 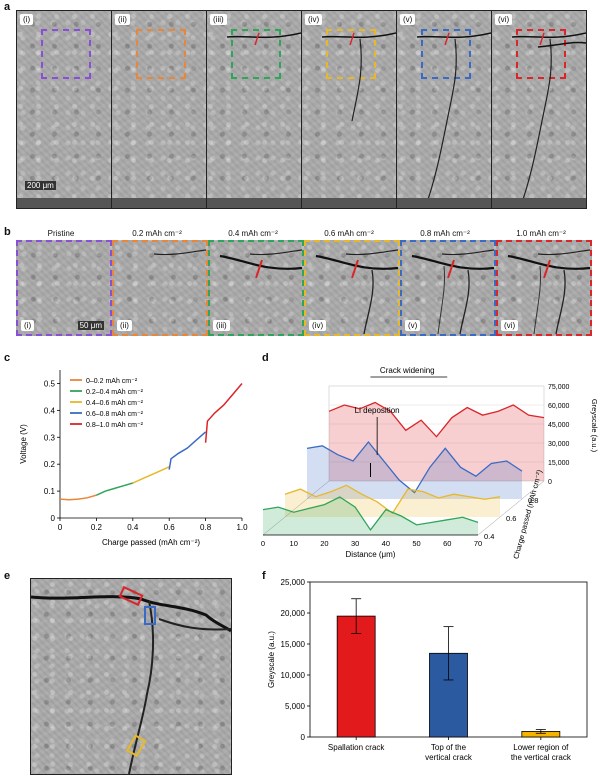 I want to click on panel-d-label: d, so click(x=265, y=358).